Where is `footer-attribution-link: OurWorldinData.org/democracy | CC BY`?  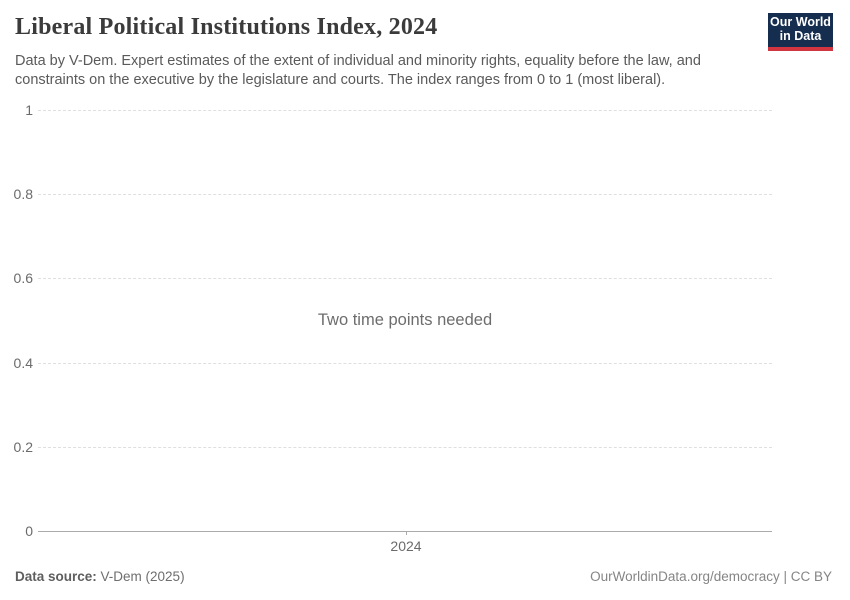
footer-attribution-link: OurWorldinData.org/democracy | CC BY is located at coordinates (711, 576).